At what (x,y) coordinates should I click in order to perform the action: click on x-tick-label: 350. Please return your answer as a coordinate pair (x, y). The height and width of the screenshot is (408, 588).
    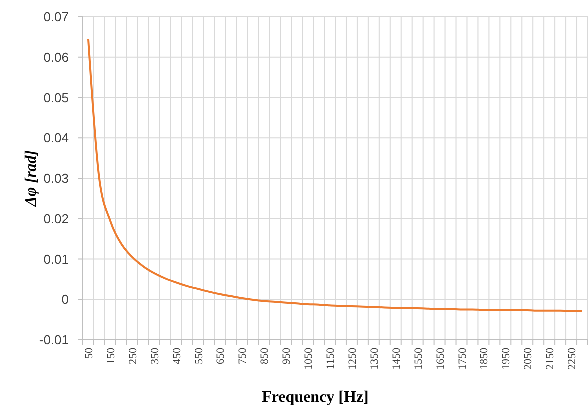
    Looking at the image, I should click on (155, 356).